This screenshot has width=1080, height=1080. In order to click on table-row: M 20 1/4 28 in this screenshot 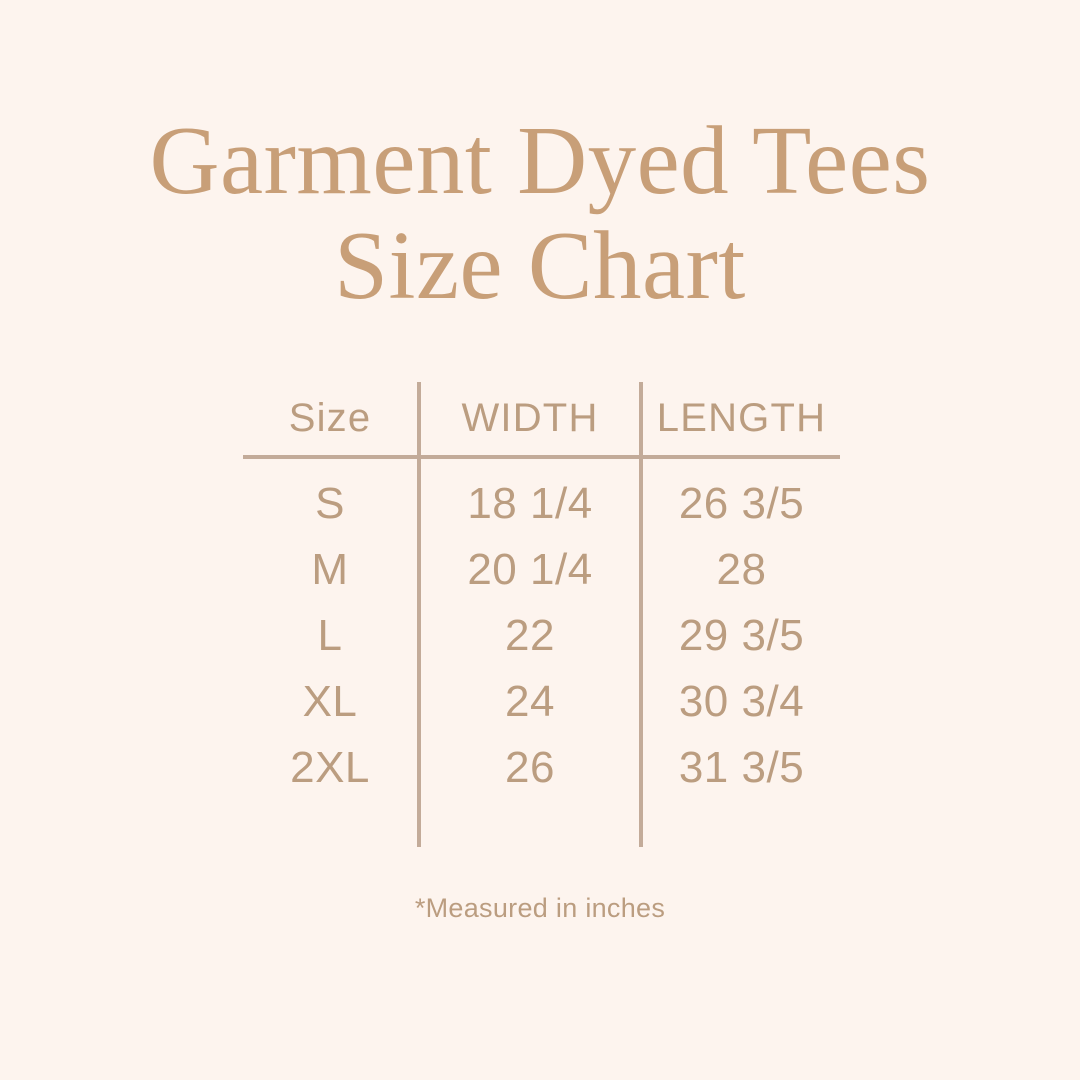, I will do `click(541, 570)`.